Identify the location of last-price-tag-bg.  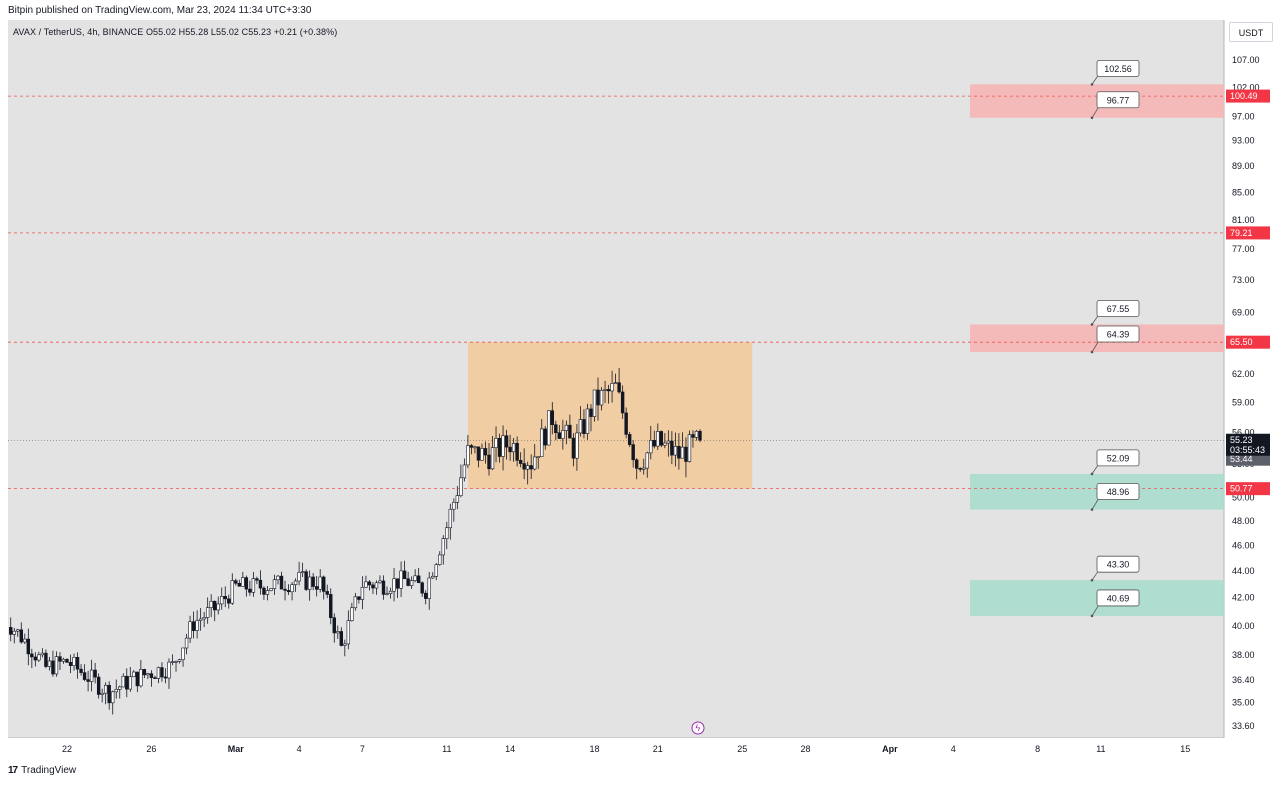
(1248, 459).